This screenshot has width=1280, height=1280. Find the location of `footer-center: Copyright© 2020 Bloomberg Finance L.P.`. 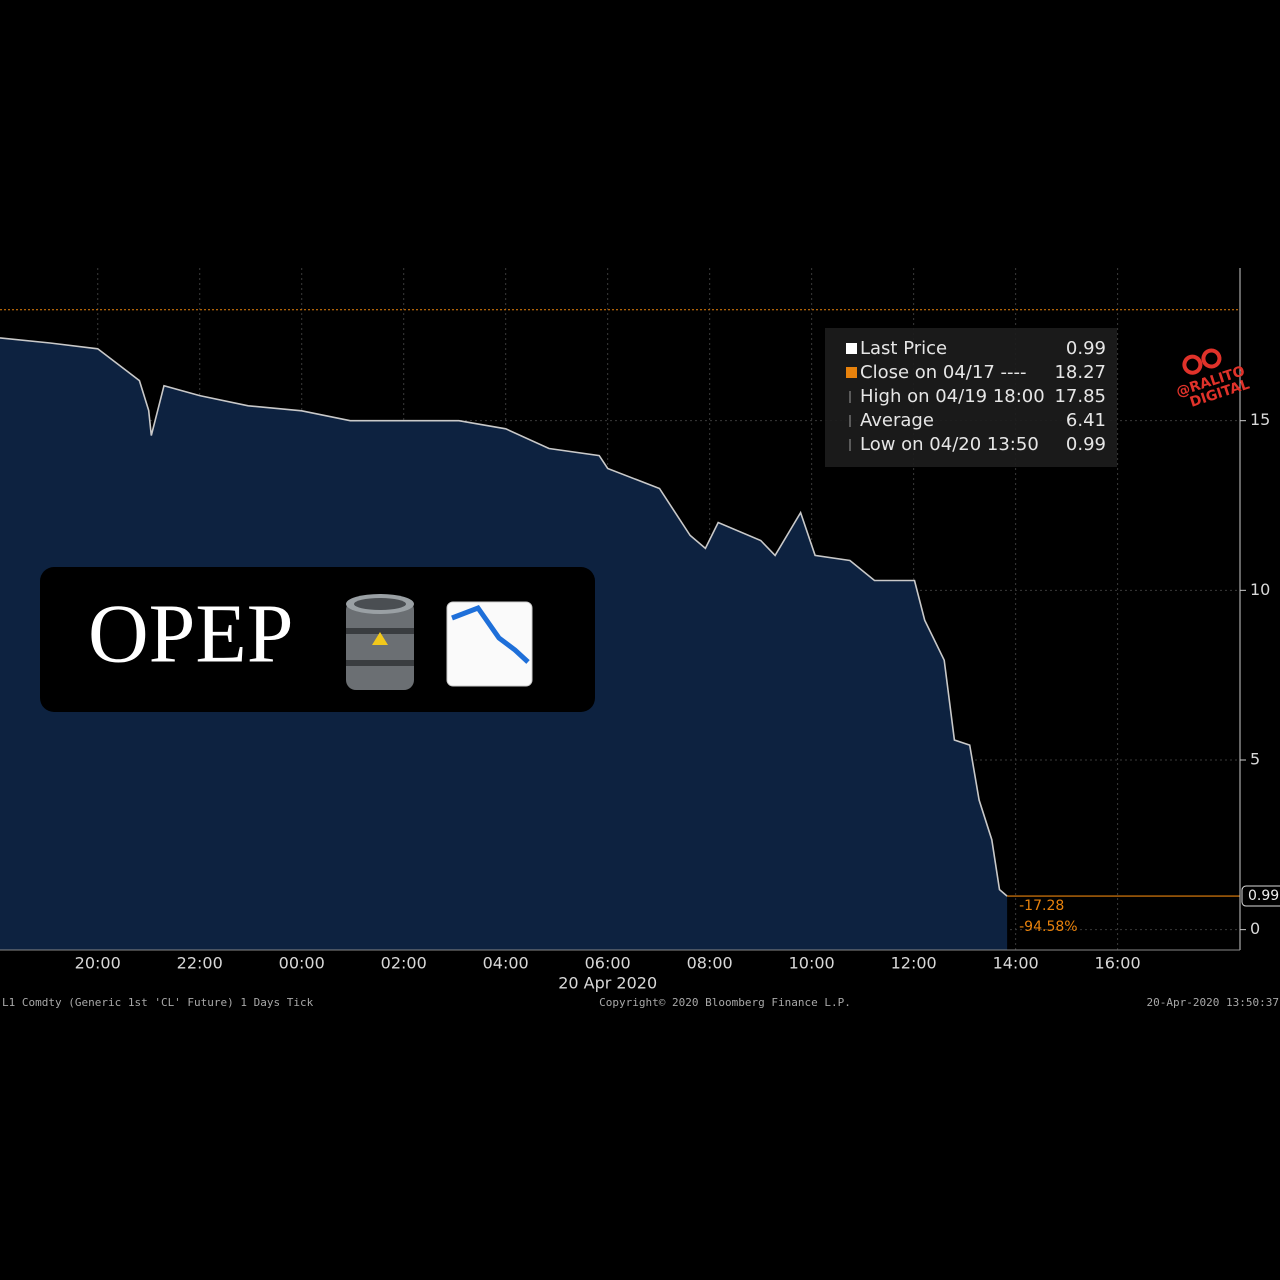

footer-center: Copyright© 2020 Bloomberg Finance L.P. is located at coordinates (725, 1002).